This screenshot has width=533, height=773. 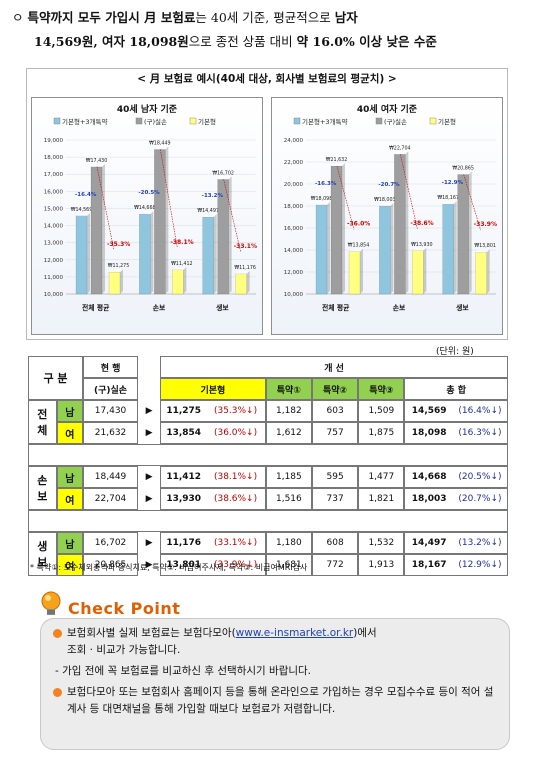 I want to click on header-old: (구)실손, so click(x=111, y=389).